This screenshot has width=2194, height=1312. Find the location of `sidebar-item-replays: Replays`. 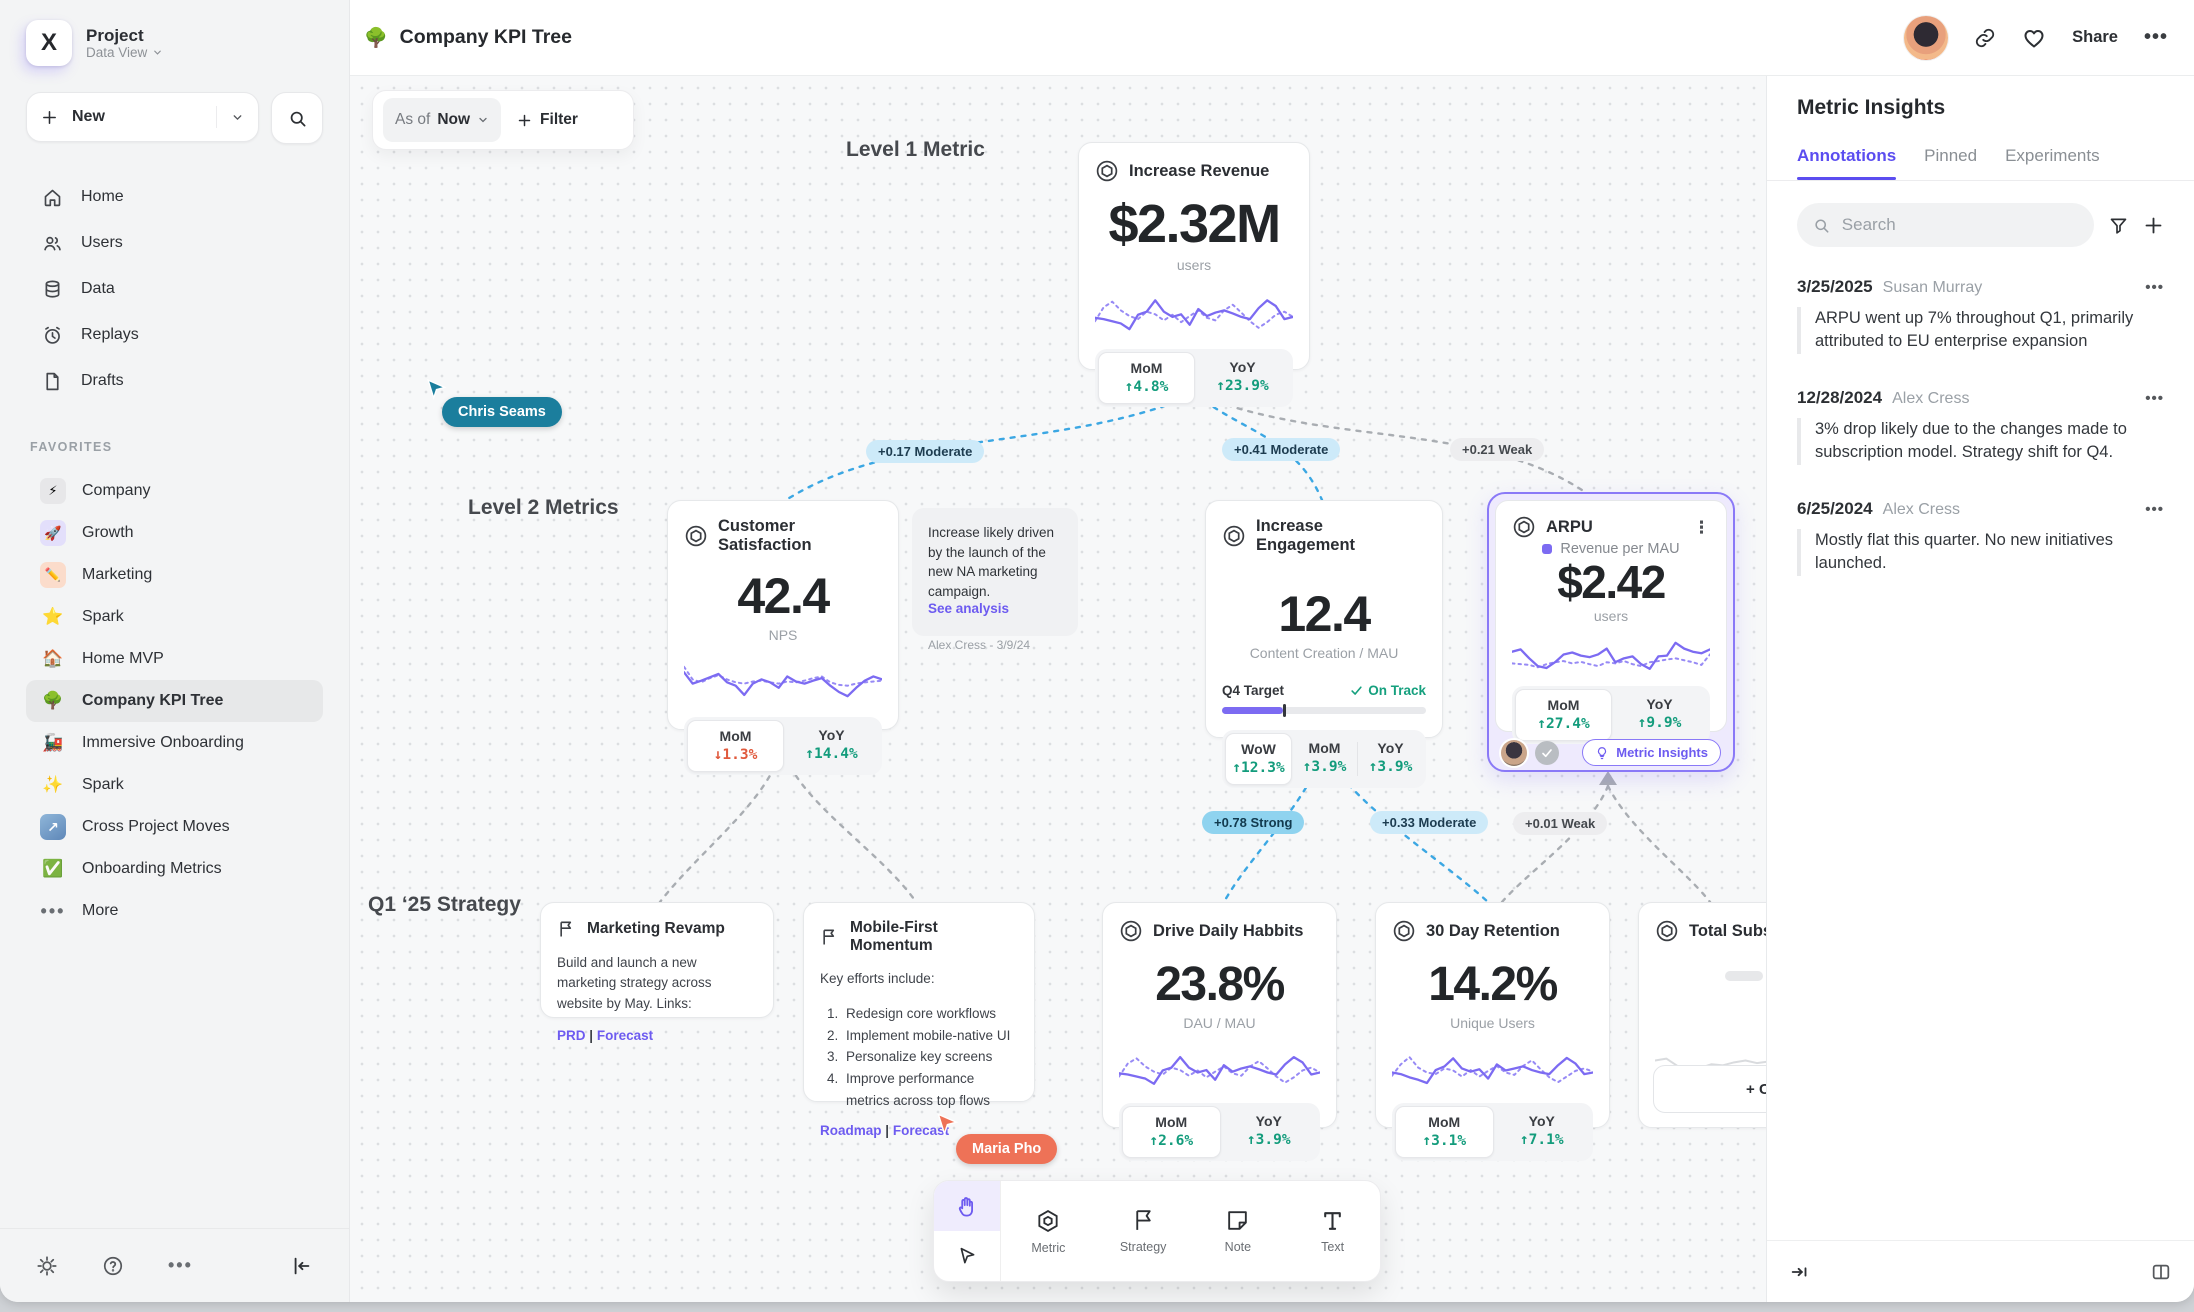

sidebar-item-replays: Replays is located at coordinates (174, 335).